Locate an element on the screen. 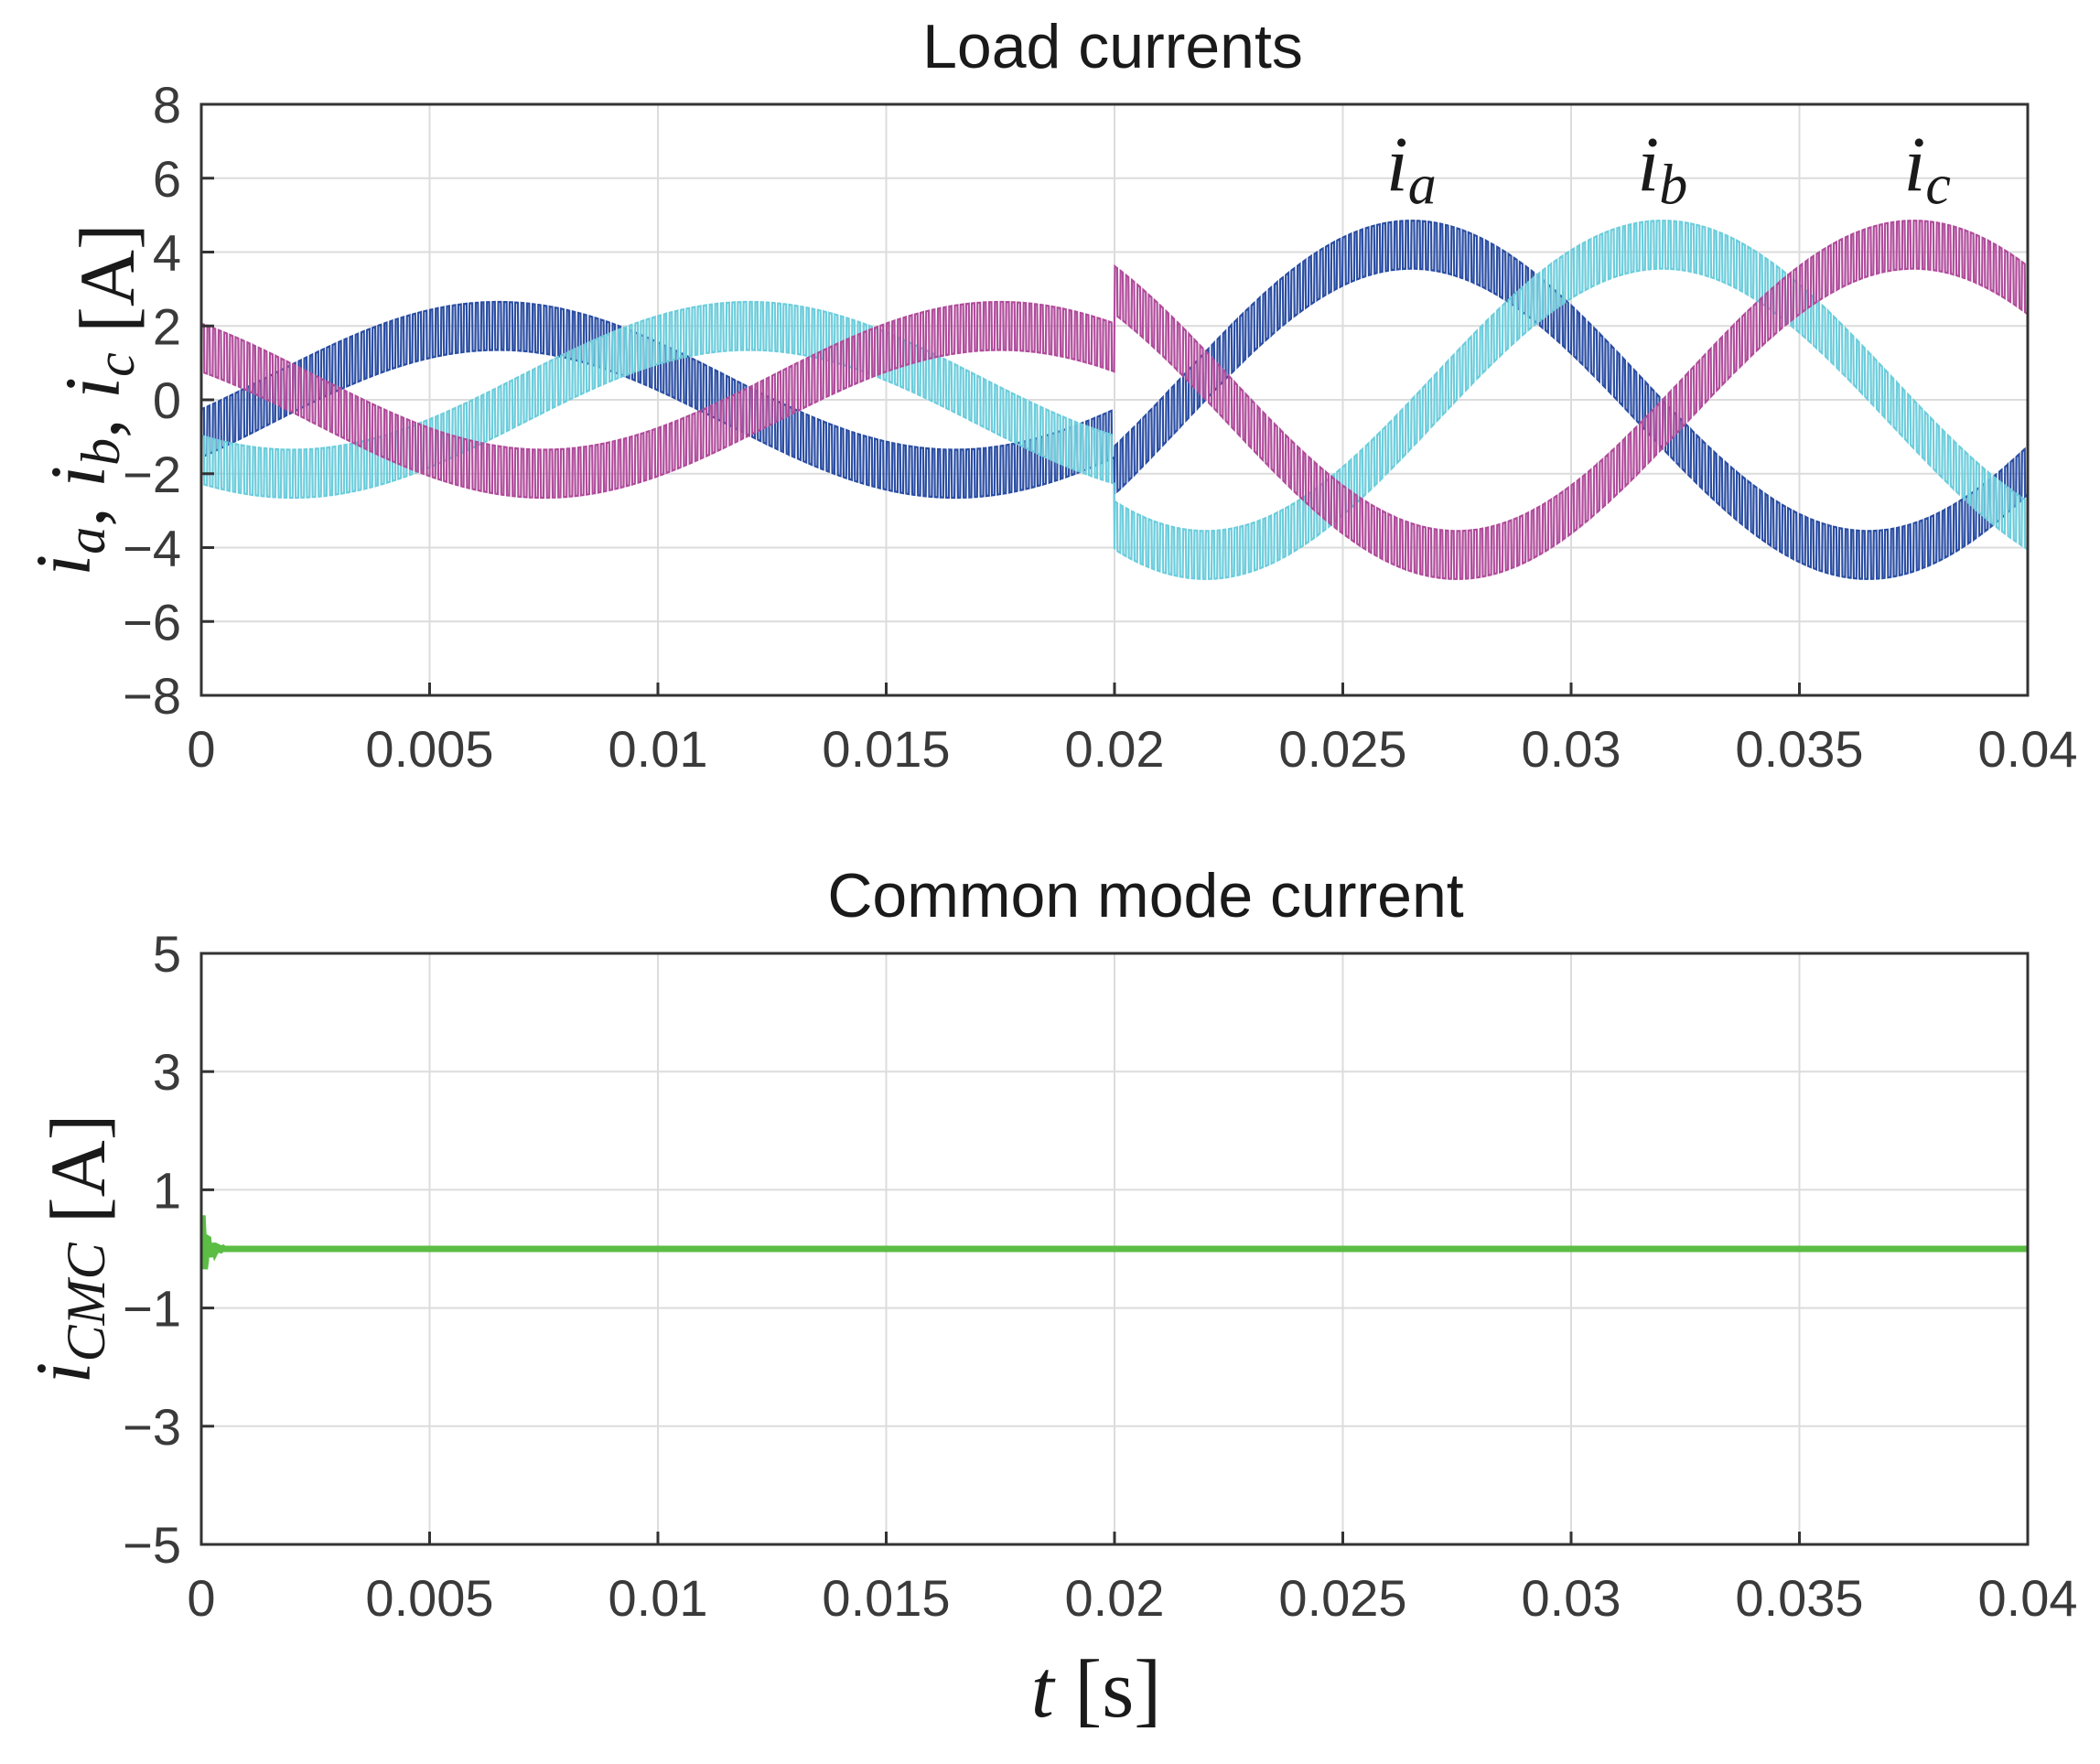 This screenshot has width=2100, height=1764. y-axis-label: iCMC [A] is located at coordinates (70, 1249).